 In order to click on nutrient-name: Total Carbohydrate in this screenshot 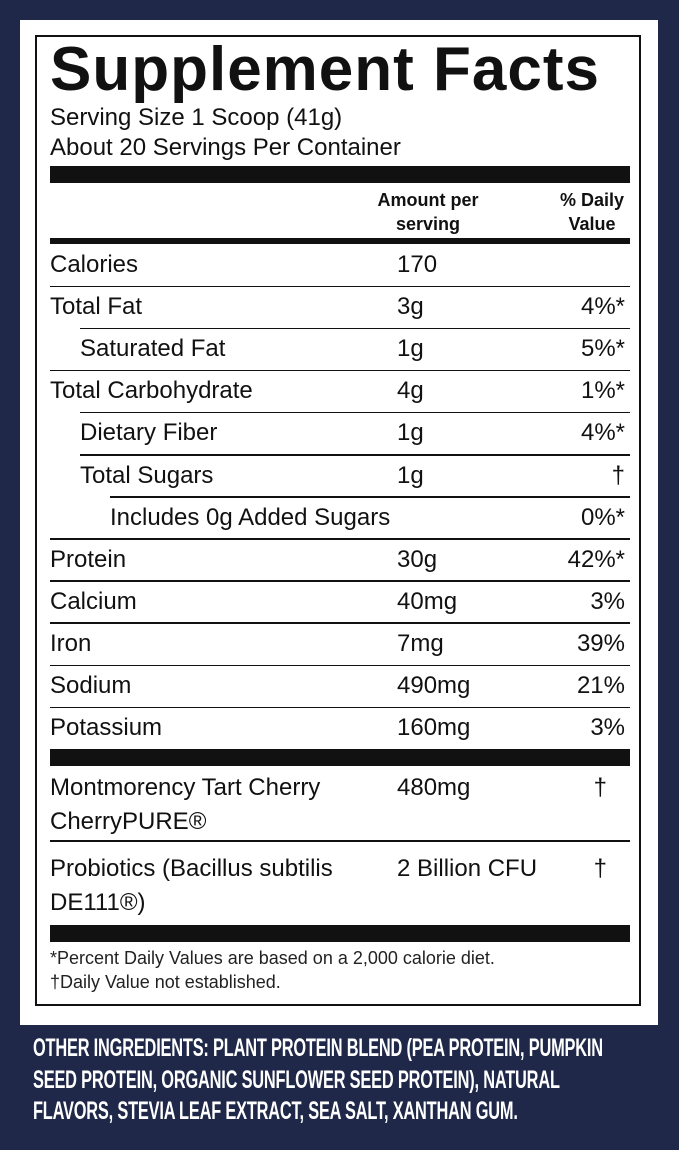, I will do `click(151, 391)`.